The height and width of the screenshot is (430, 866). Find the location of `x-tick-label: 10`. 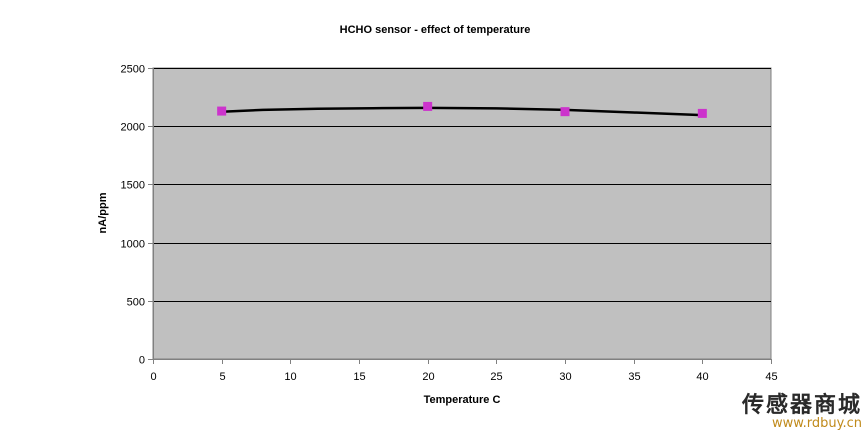

x-tick-label: 10 is located at coordinates (290, 377).